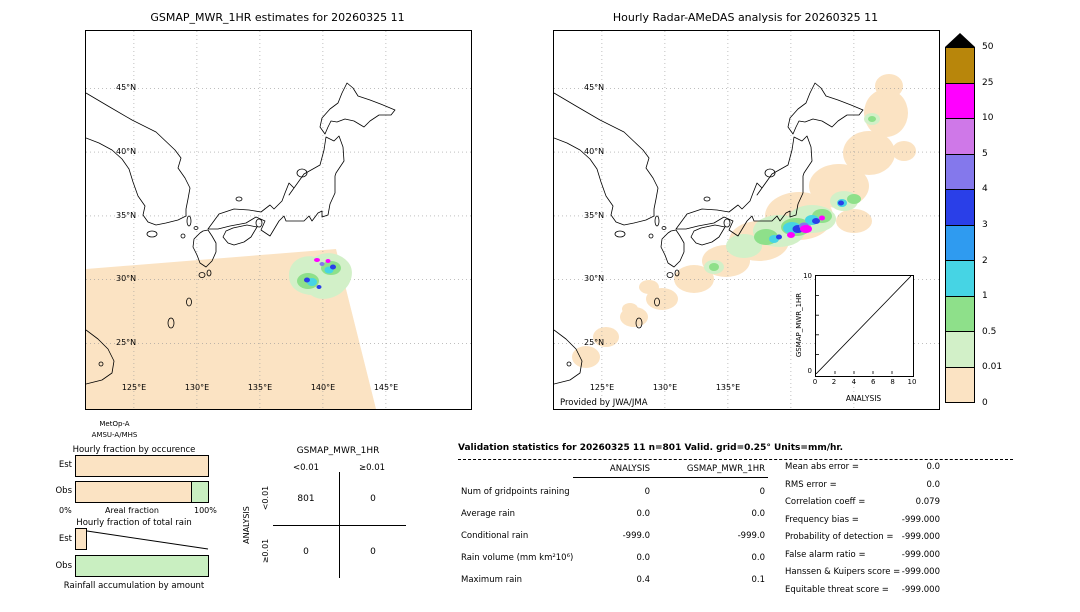 The width and height of the screenshot is (1080, 612). What do you see at coordinates (246, 525) in the screenshot?
I see `contingency-row-axis-label: ANALYSIS` at bounding box center [246, 525].